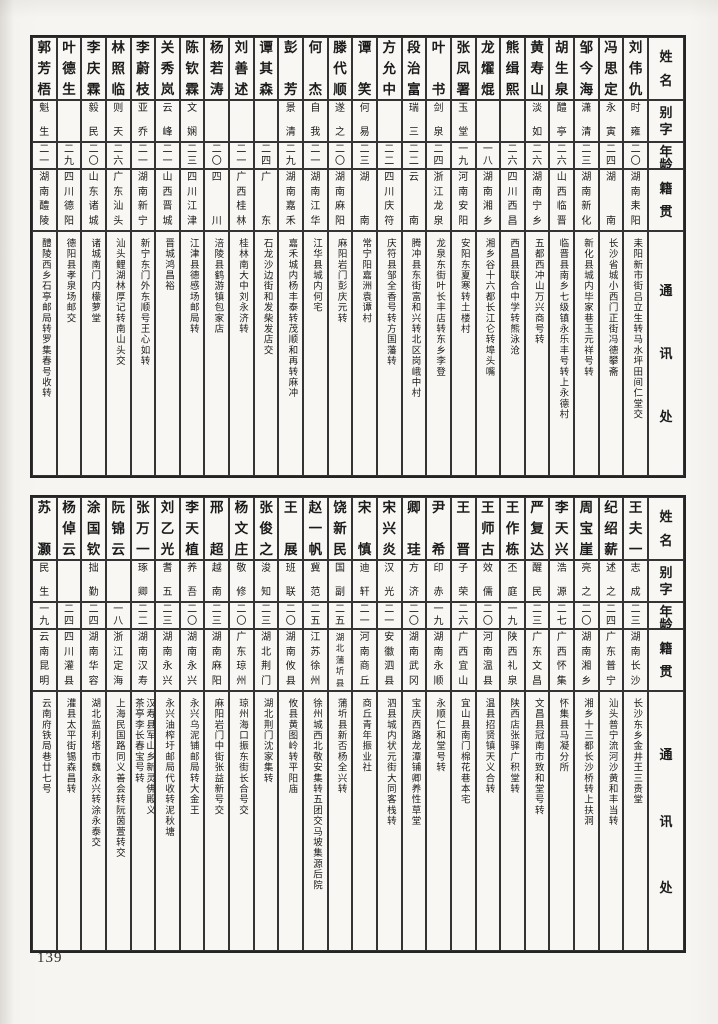  I want to click on entry-zi: 养吾, so click(192, 580).